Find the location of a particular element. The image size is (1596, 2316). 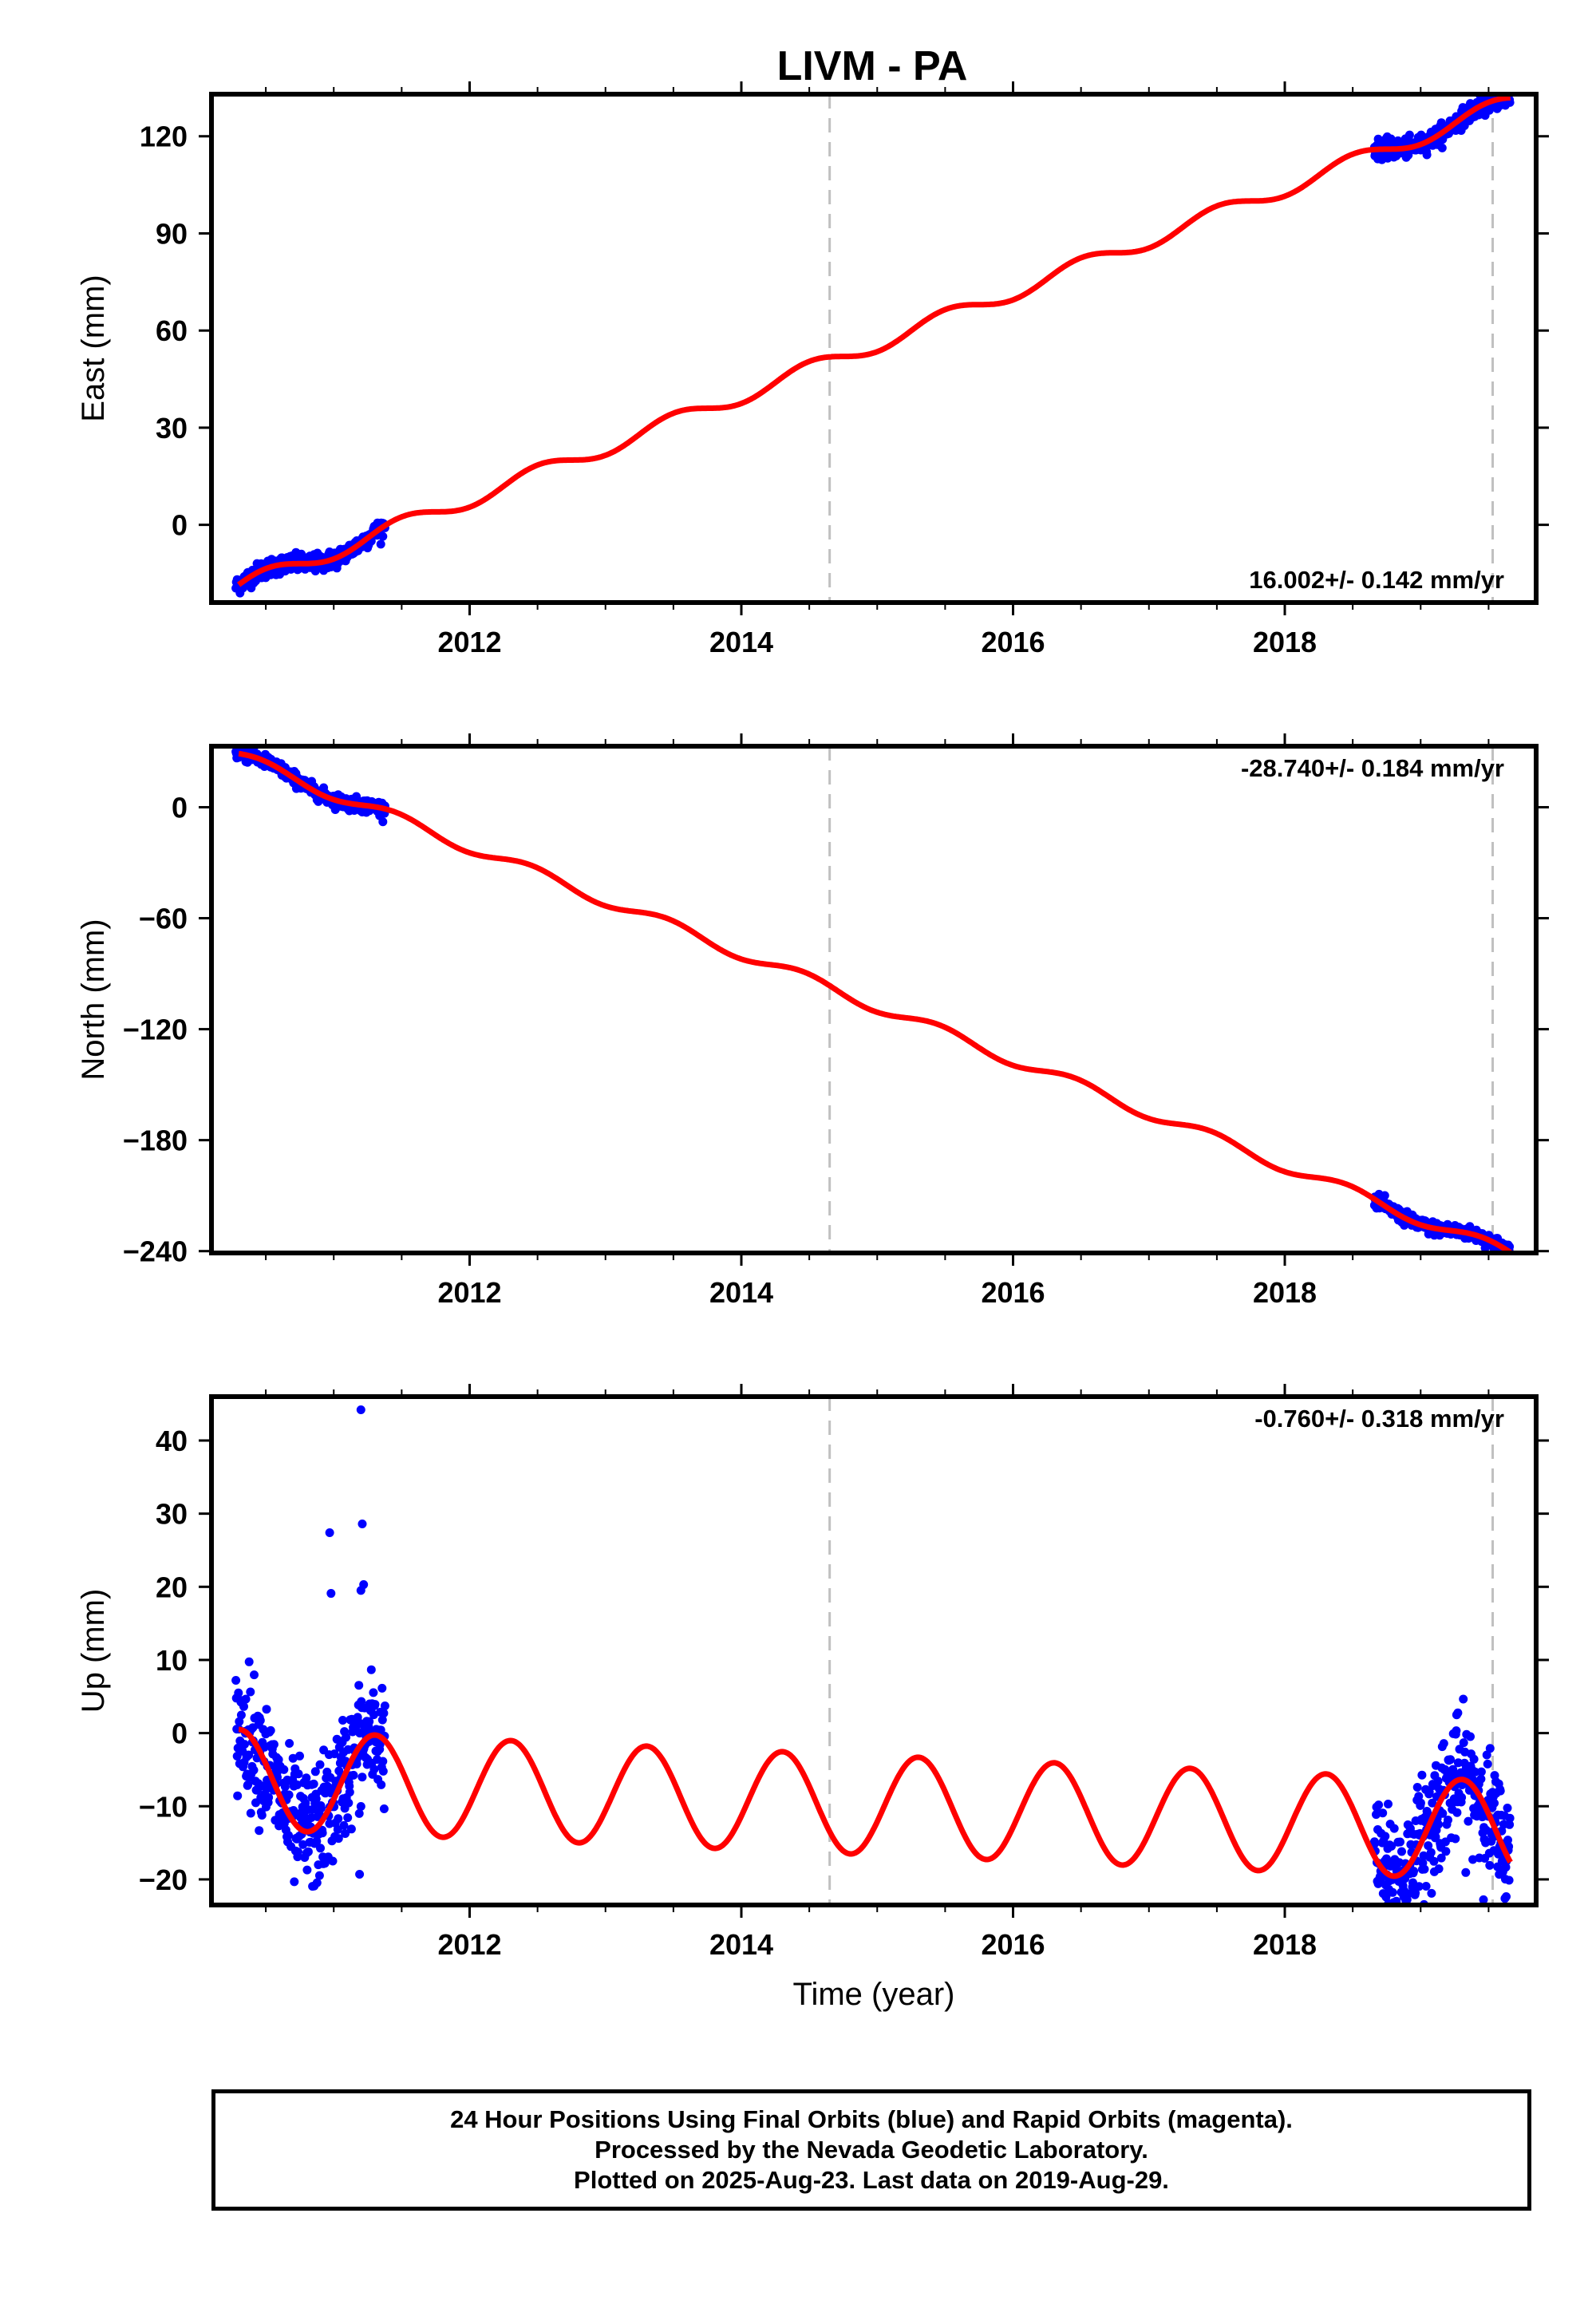

y-tick-label: −60 is located at coordinates (163, 919).